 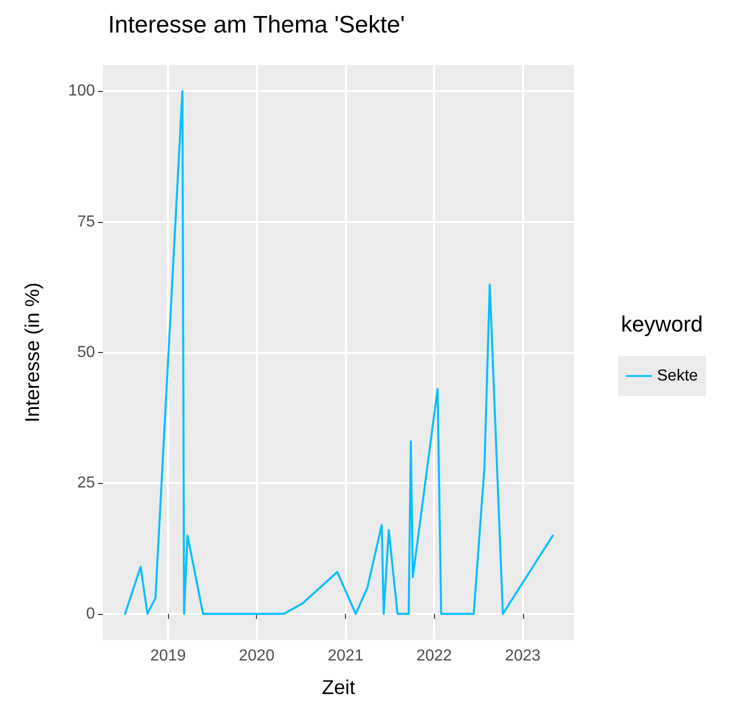 I want to click on y-tick-label: 25, so click(x=86, y=483).